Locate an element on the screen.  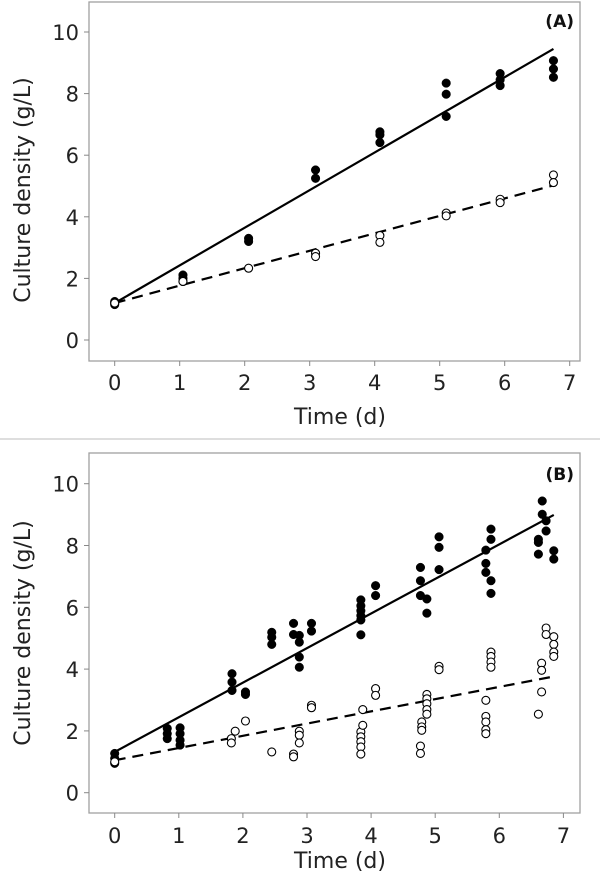
panel-a-x-tick-label: 1 is located at coordinates (179, 383).